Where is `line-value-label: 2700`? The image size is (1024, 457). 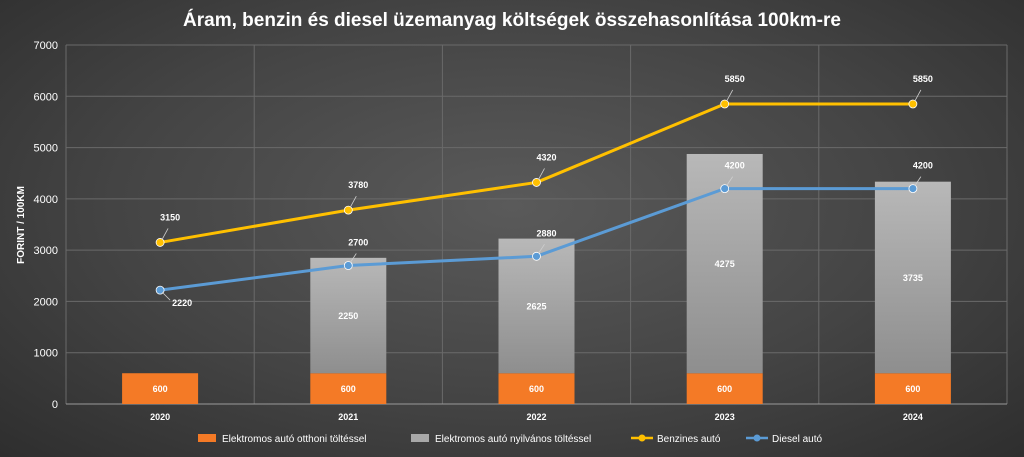 line-value-label: 2700 is located at coordinates (358, 243).